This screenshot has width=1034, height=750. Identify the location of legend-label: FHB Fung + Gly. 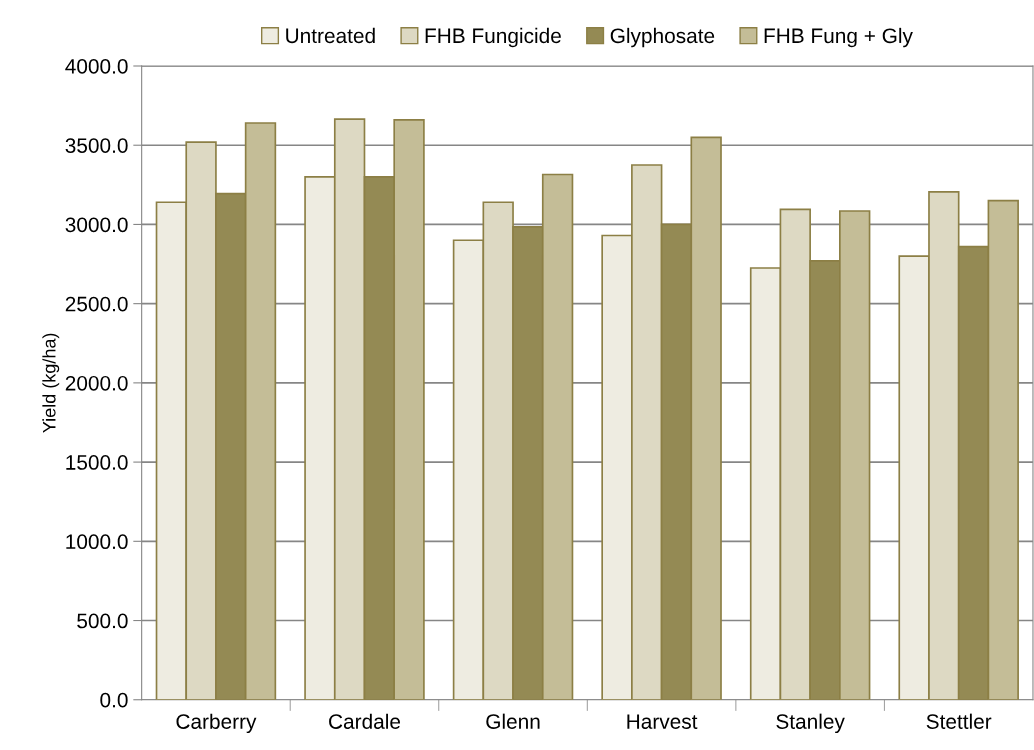
(838, 37).